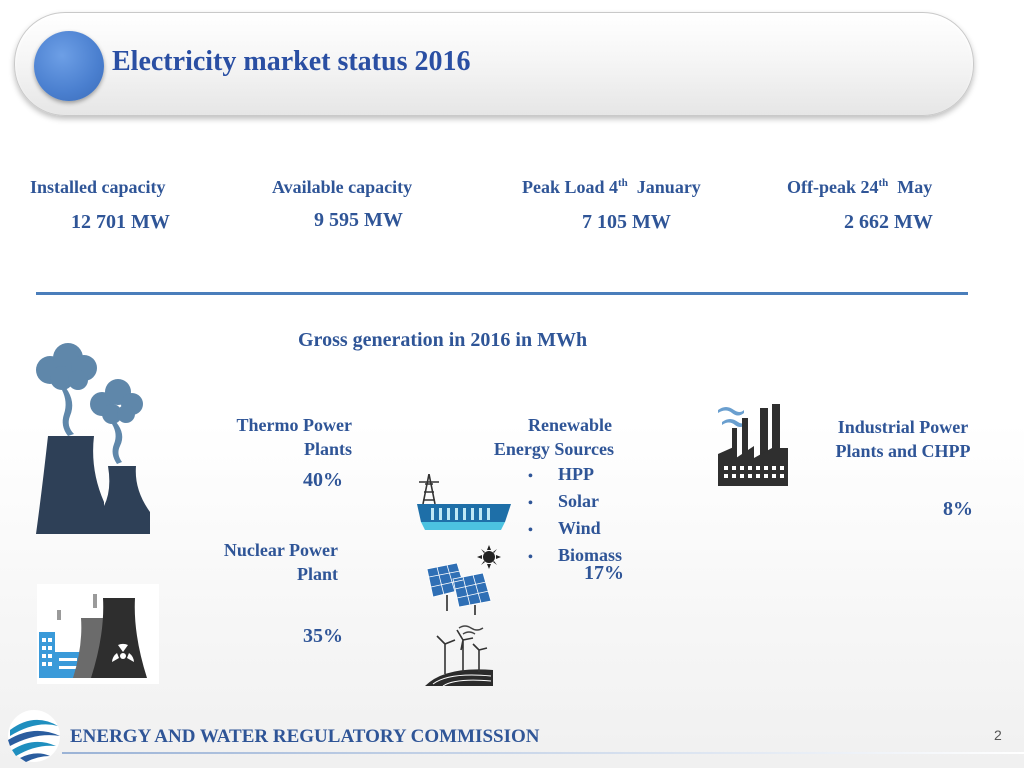 This screenshot has height=768, width=1024. What do you see at coordinates (443, 340) in the screenshot?
I see `generation-title: Gross generation in 2016 in MWh` at bounding box center [443, 340].